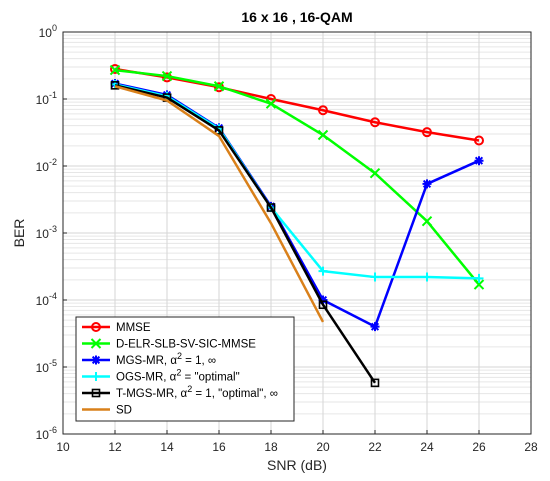  What do you see at coordinates (143, 361) in the screenshot?
I see `legend-label-part: MGS-MR,` at bounding box center [143, 361].